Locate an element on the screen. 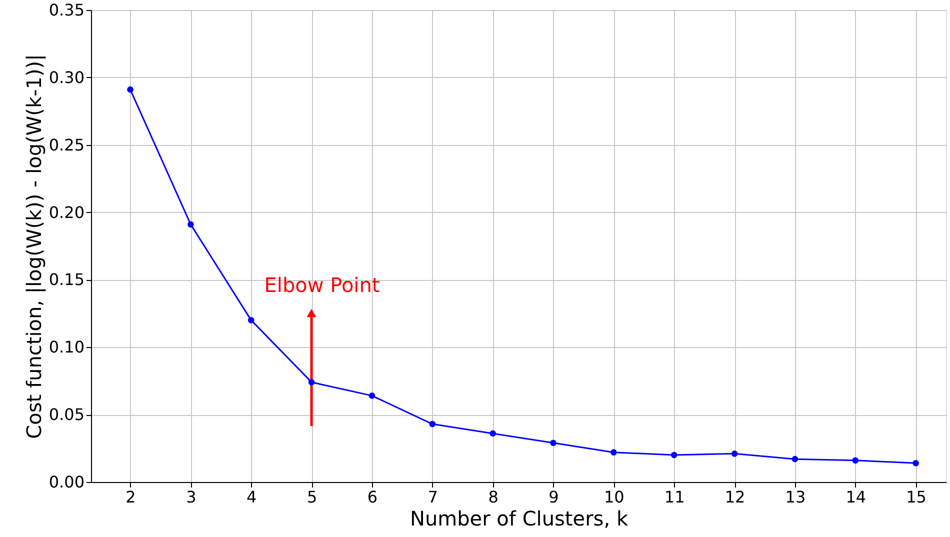  y-tick-label: 0.35 is located at coordinates (66, 10).